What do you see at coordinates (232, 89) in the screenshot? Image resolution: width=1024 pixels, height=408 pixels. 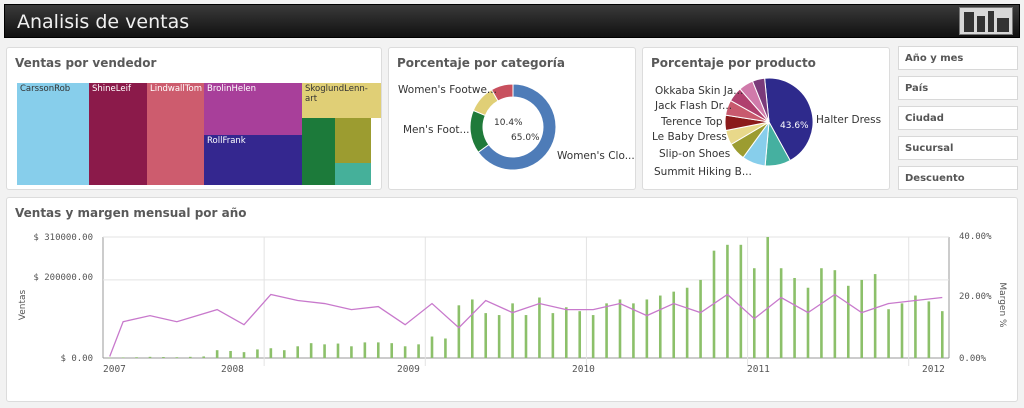 I see `tile-label: BrolinHelen` at bounding box center [232, 89].